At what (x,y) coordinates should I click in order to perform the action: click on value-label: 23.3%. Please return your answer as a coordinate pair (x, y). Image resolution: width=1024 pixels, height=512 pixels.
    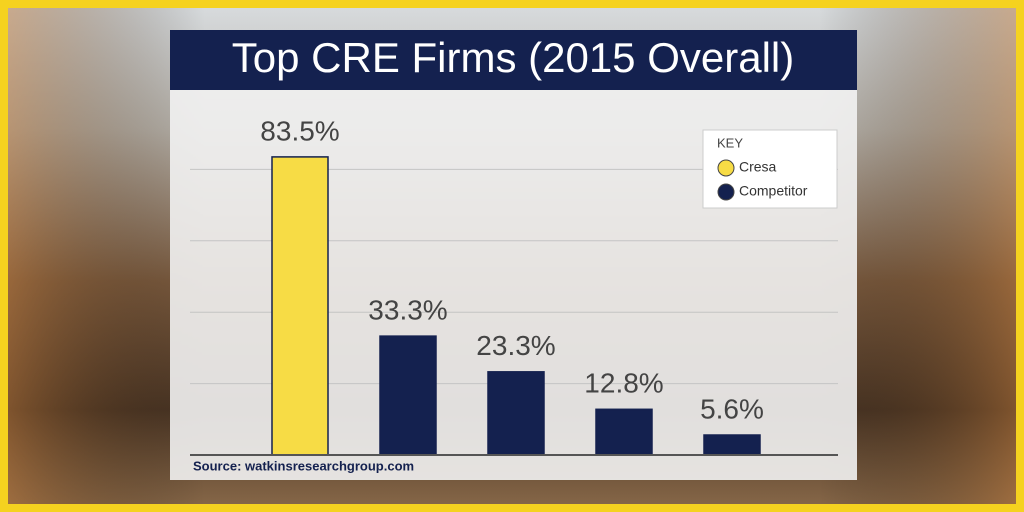
    Looking at the image, I should click on (515, 345).